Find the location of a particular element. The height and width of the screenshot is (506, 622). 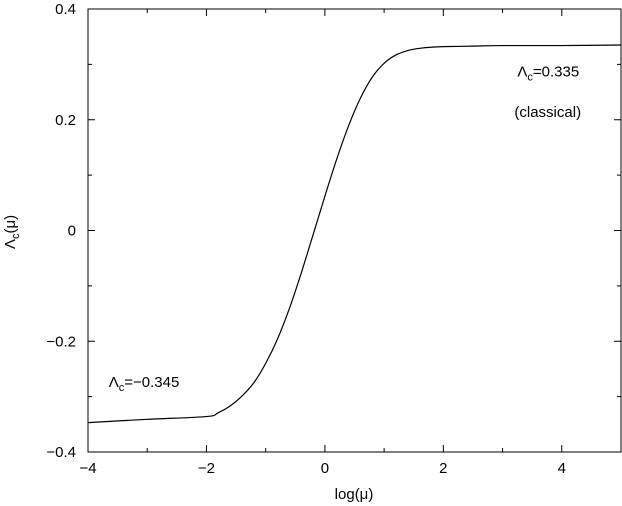

annotation-right-note: (classical) is located at coordinates (547, 112).